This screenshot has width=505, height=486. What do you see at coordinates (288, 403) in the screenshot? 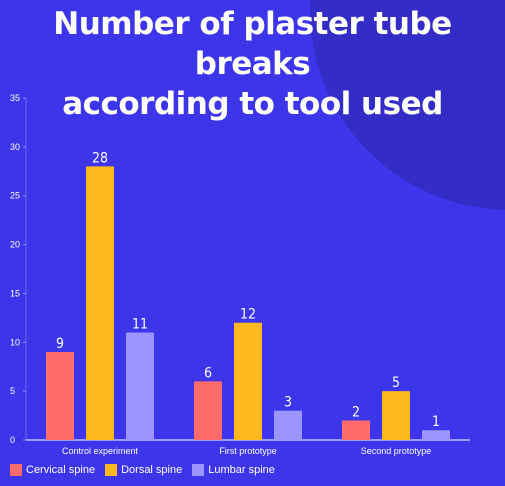
I see `bar-data-label: 3` at bounding box center [288, 403].